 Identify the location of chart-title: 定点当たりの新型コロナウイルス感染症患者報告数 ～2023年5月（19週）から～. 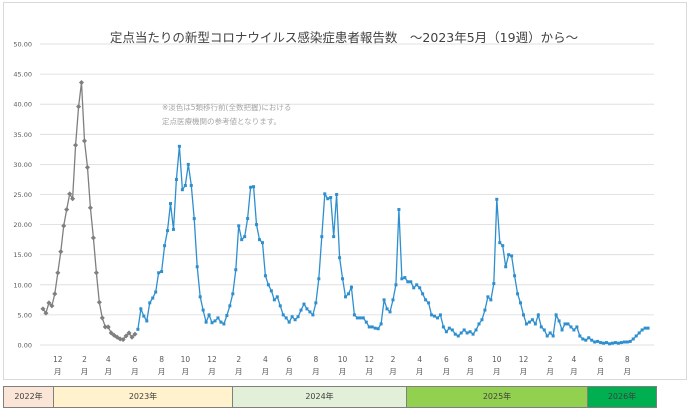
(344, 37).